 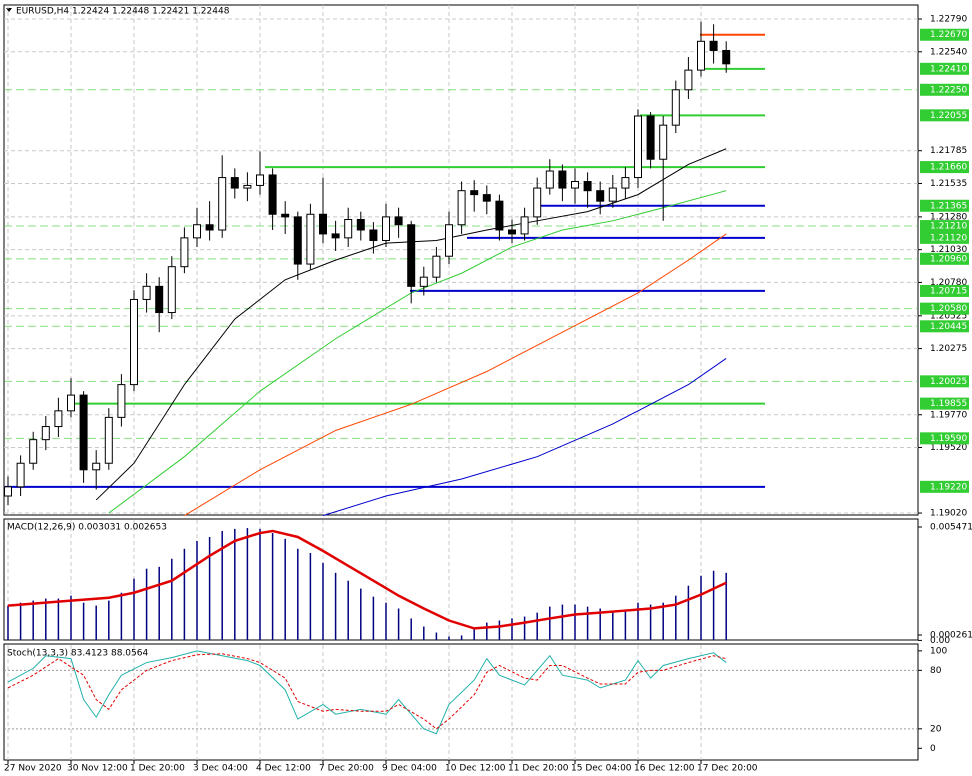 What do you see at coordinates (948, 238) in the screenshot?
I see `level-label: 1.21120` at bounding box center [948, 238].